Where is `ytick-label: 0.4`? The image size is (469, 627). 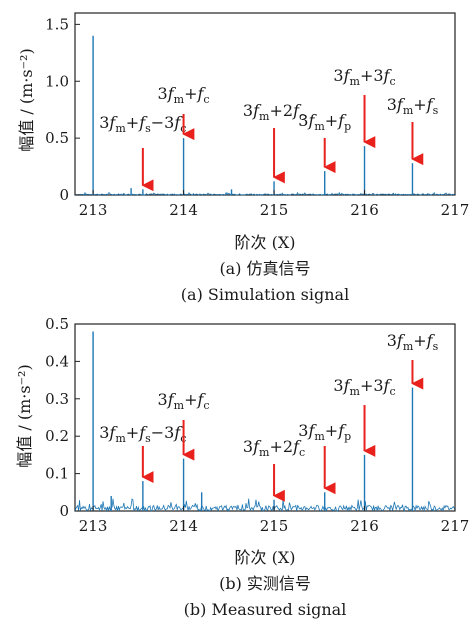 ytick-label: 0.4 is located at coordinates (57, 361).